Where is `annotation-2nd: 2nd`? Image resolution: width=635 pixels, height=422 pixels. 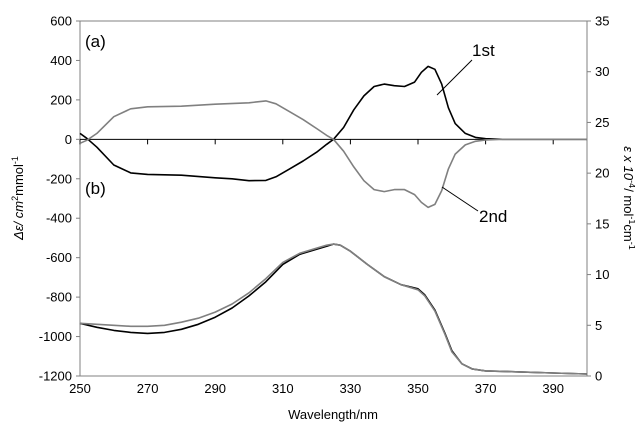 annotation-2nd: 2nd is located at coordinates (493, 216).